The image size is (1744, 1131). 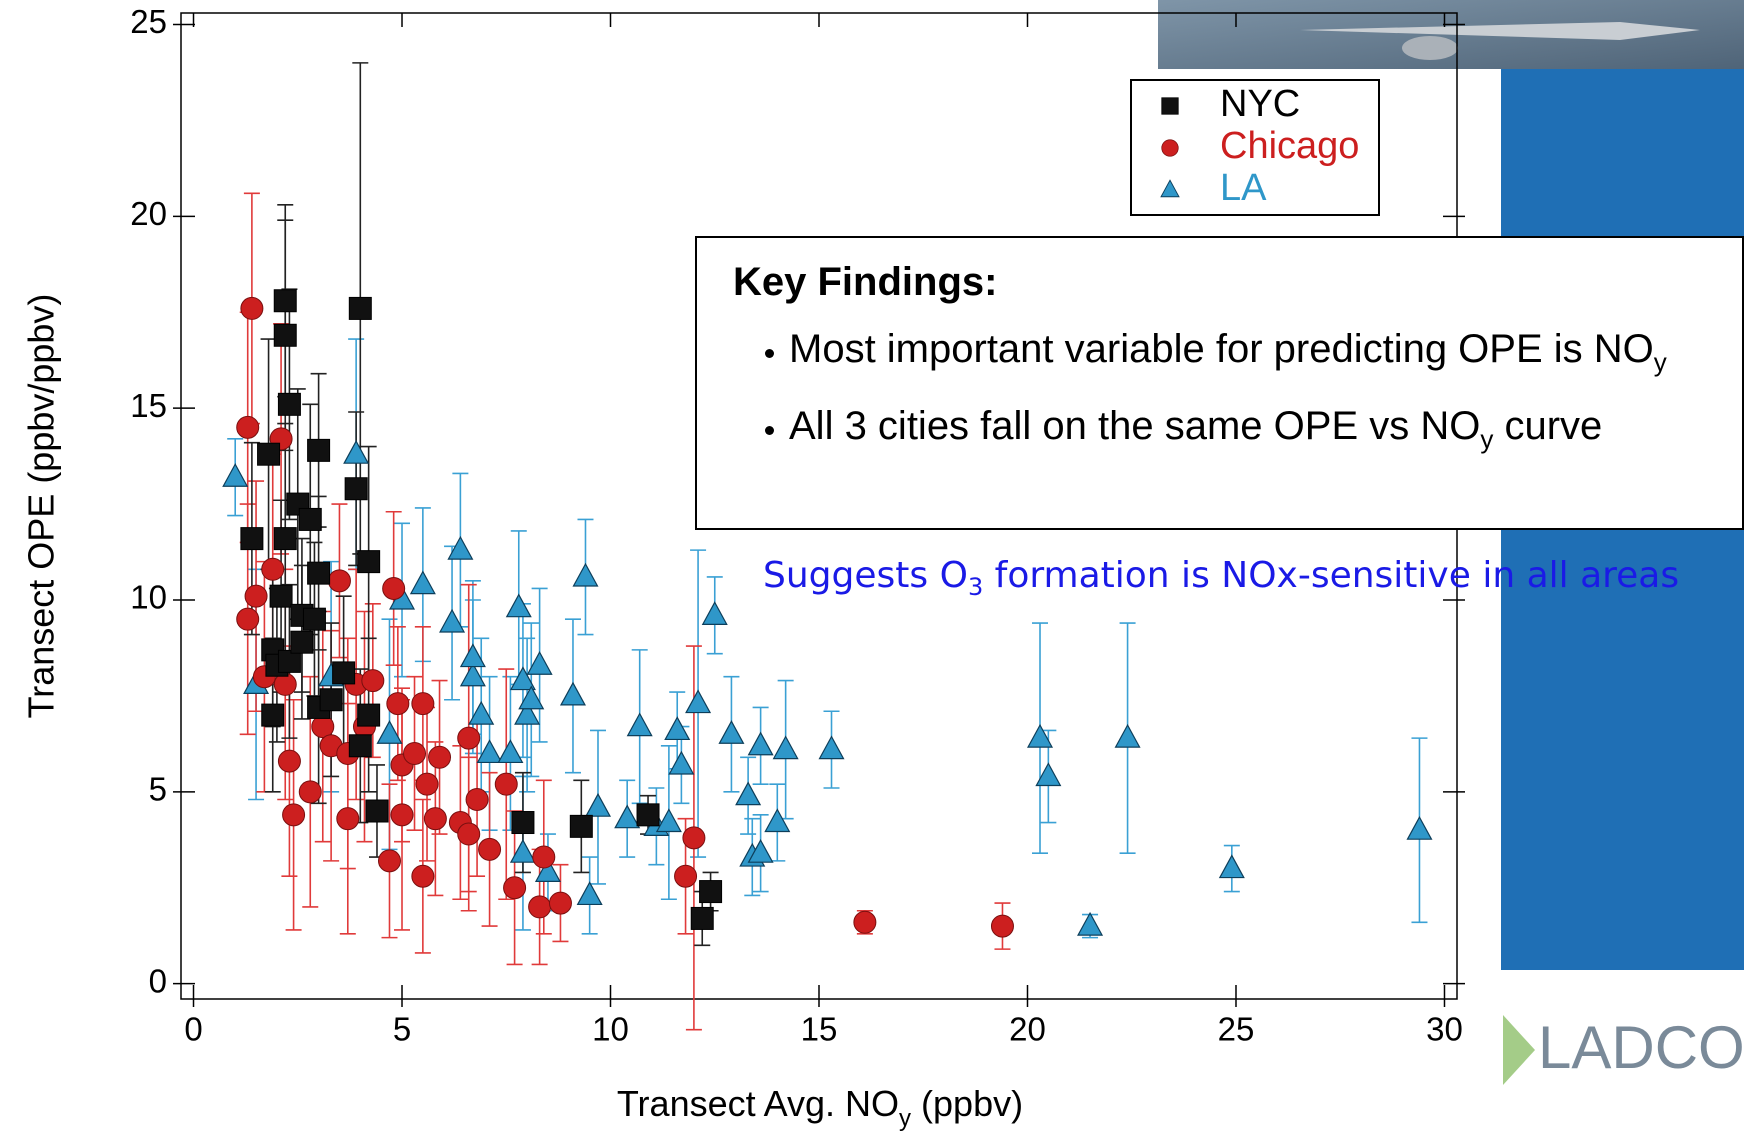 I want to click on x-axis-label: Transect Avg. NOy (ppbv), so click(x=820, y=1107).